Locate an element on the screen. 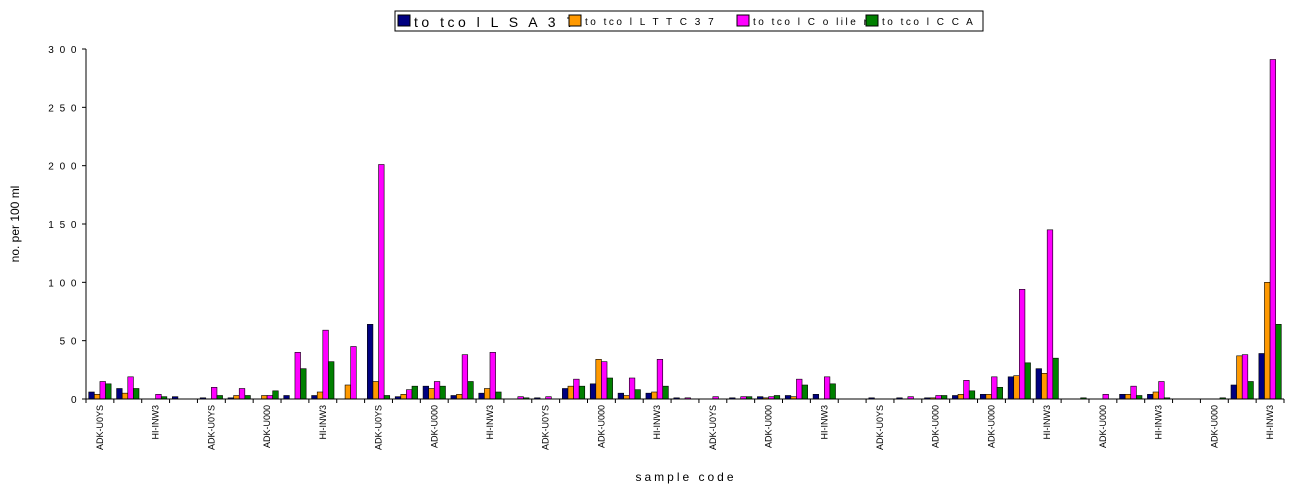 The height and width of the screenshot is (492, 1298). bar-s4-c11 is located at coordinates (387, 397).